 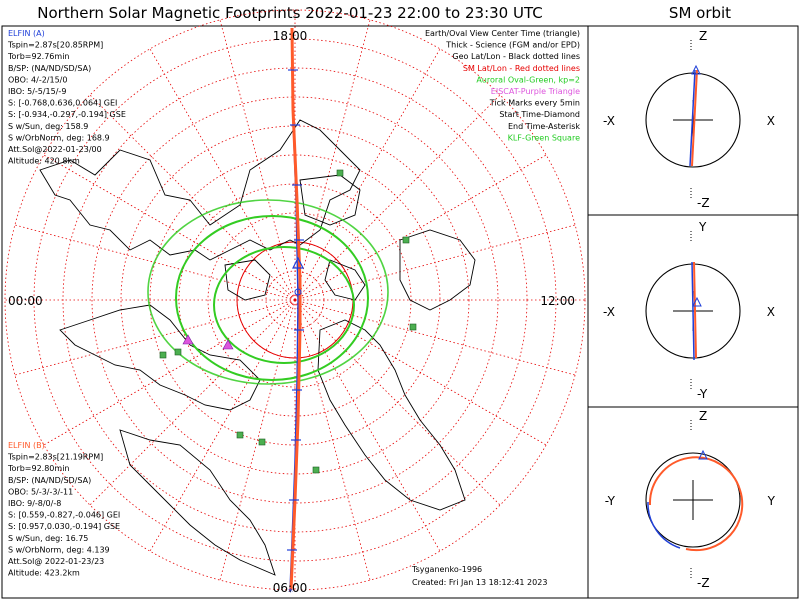 I want to click on satellite-info-line: Tspin=2.83s[21.19RPM], so click(x=55, y=457).